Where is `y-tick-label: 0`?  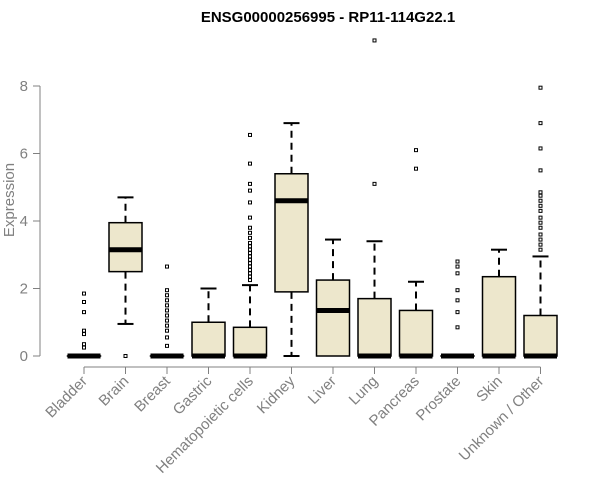 y-tick-label: 0 is located at coordinates (24, 356).